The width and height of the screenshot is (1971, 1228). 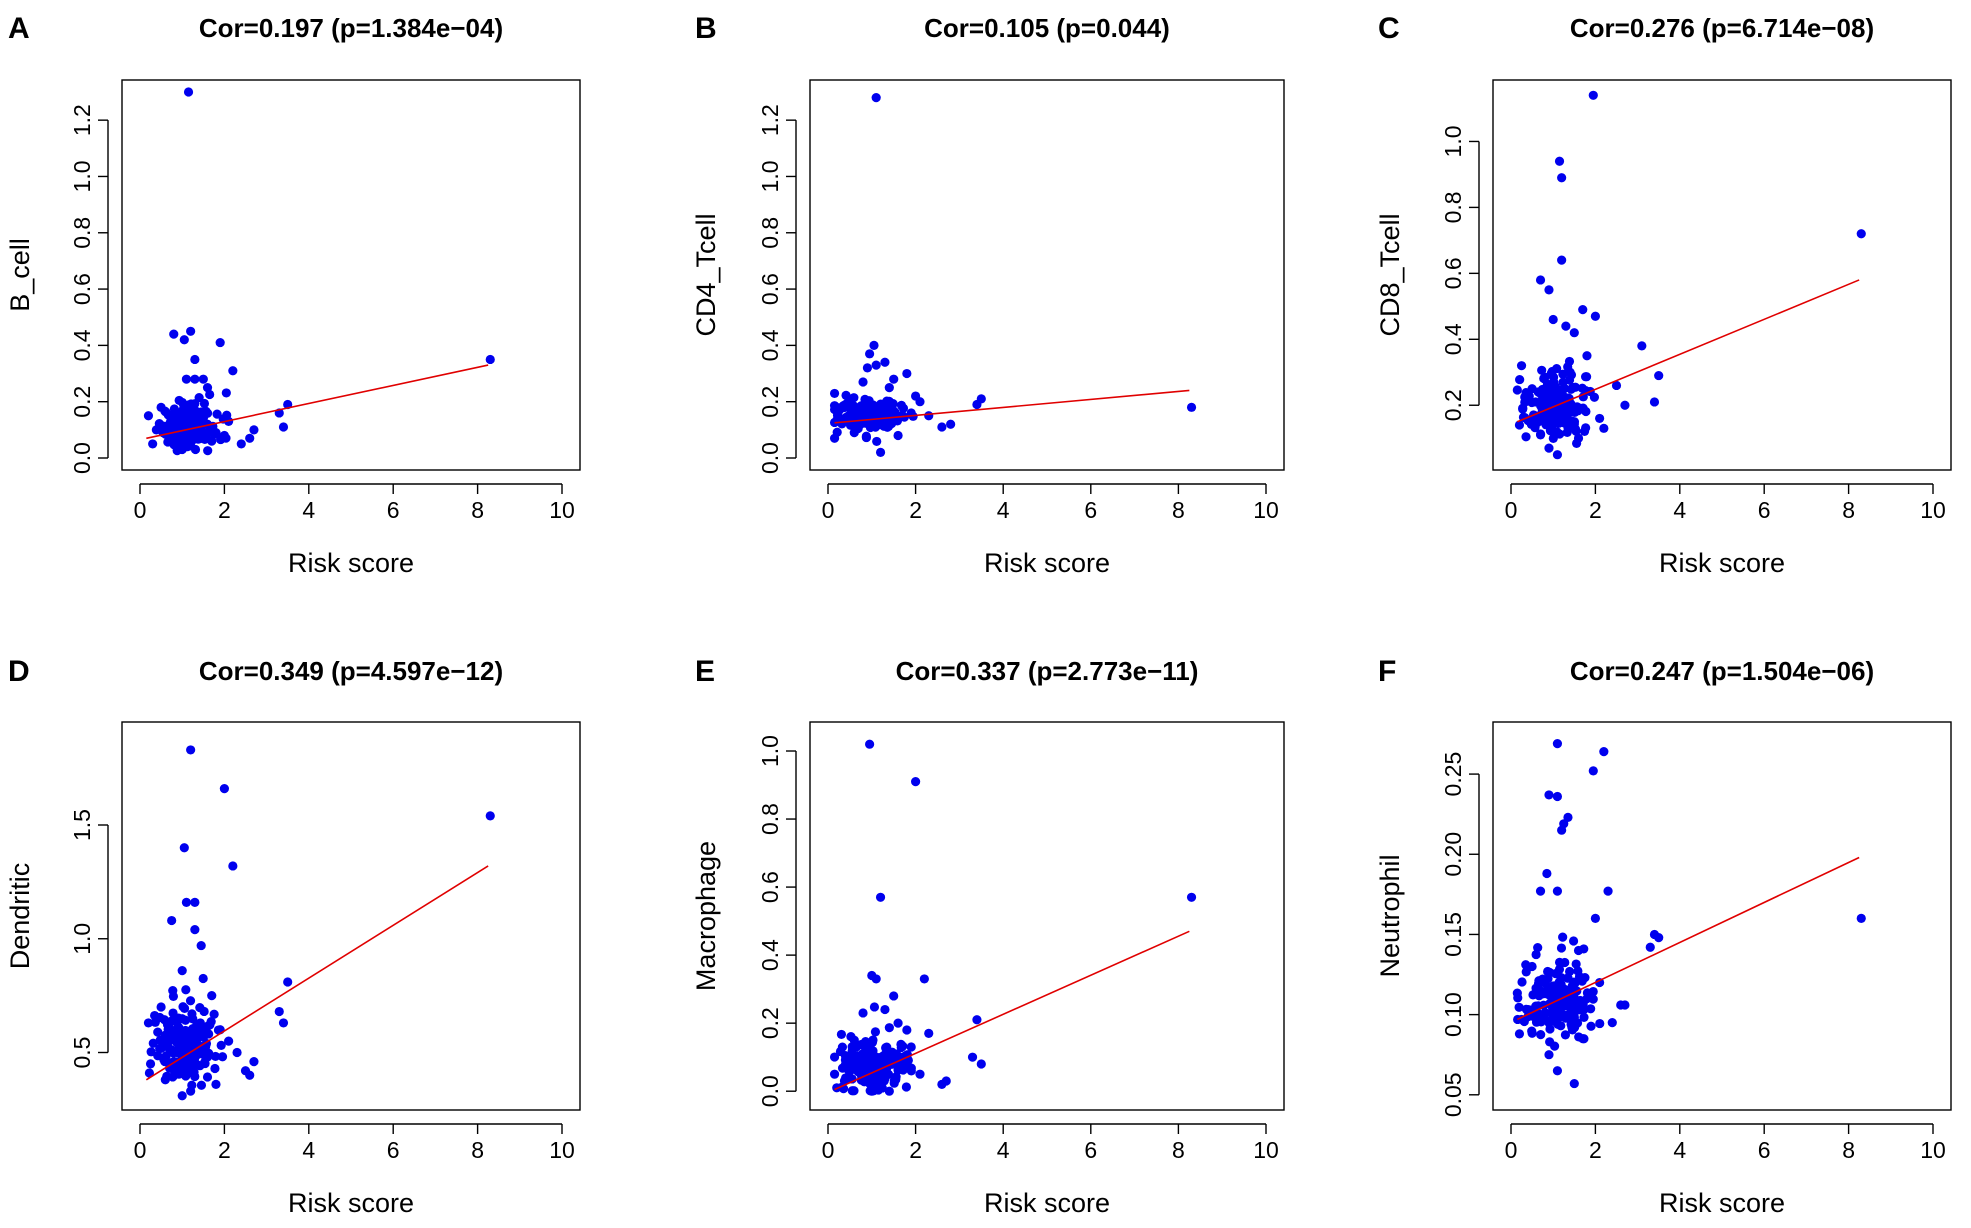 What do you see at coordinates (82, 939) in the screenshot?
I see `y-tick-label: 1.0` at bounding box center [82, 939].